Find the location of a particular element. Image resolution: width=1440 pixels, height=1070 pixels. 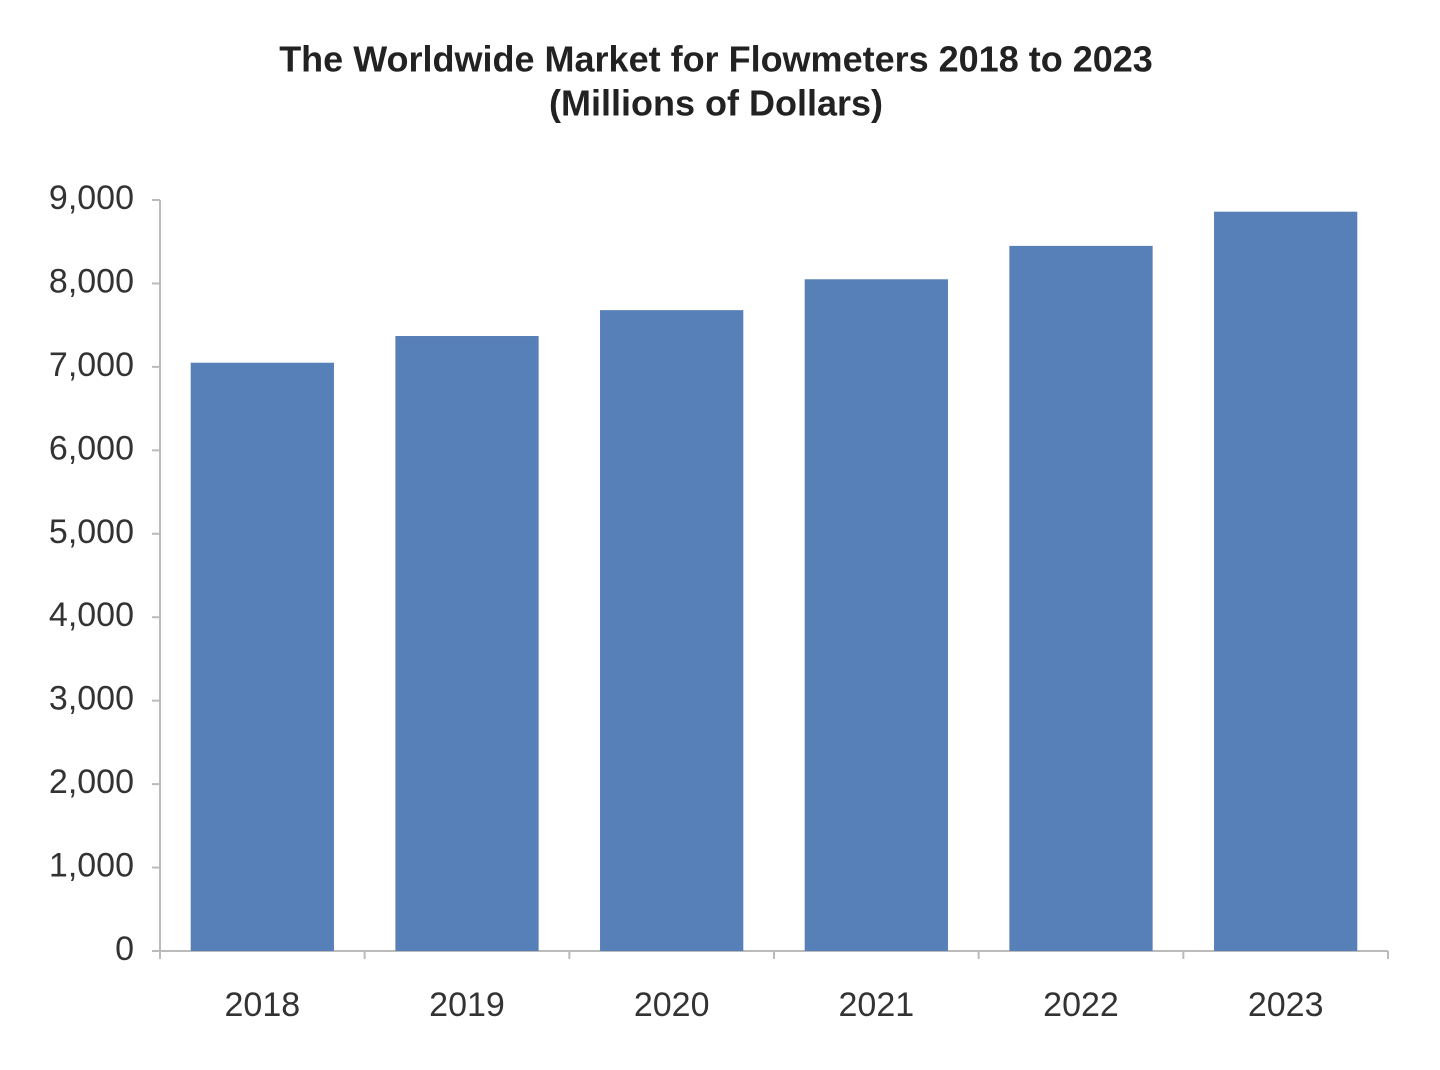

y-tick-label: 1,000 is located at coordinates (91, 866).